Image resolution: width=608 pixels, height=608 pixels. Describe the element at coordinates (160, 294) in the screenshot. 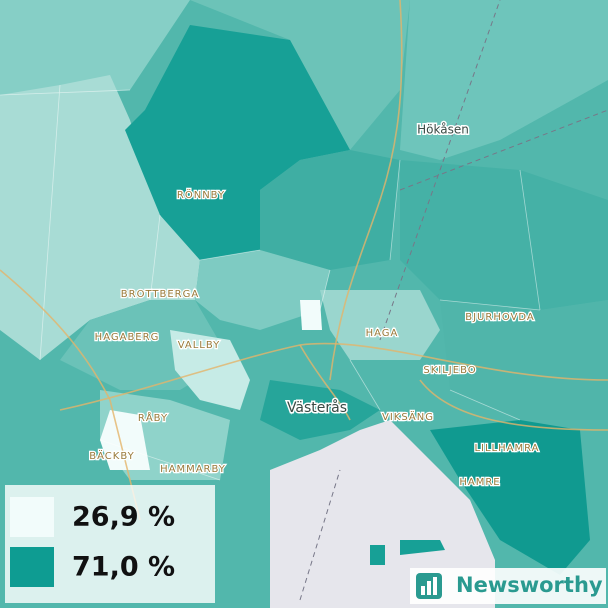

I see `place-label: BROTTBERGA` at that location.